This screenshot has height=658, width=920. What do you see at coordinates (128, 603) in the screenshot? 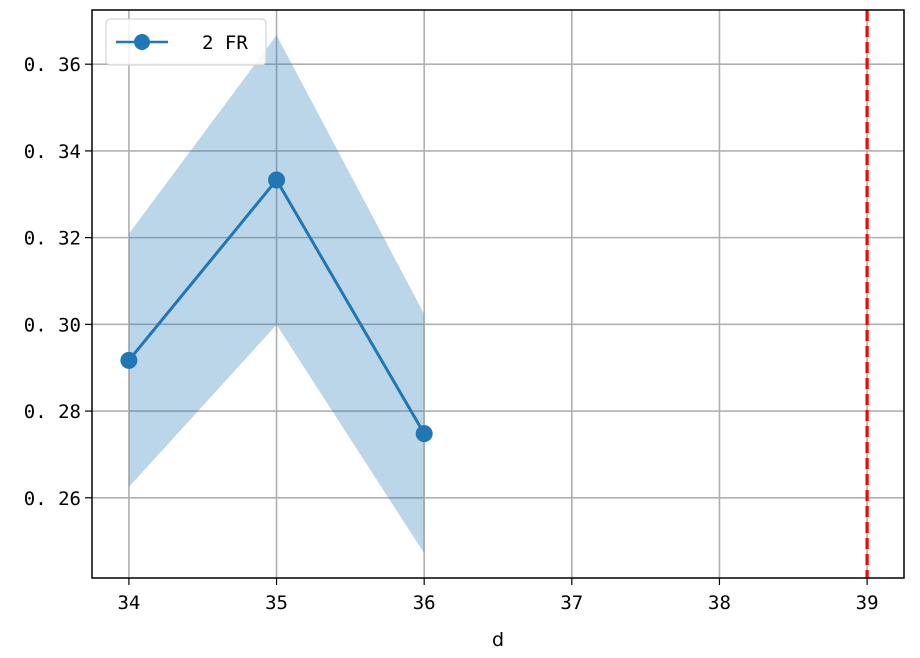
I see `x-tick-label: 34` at bounding box center [128, 603].